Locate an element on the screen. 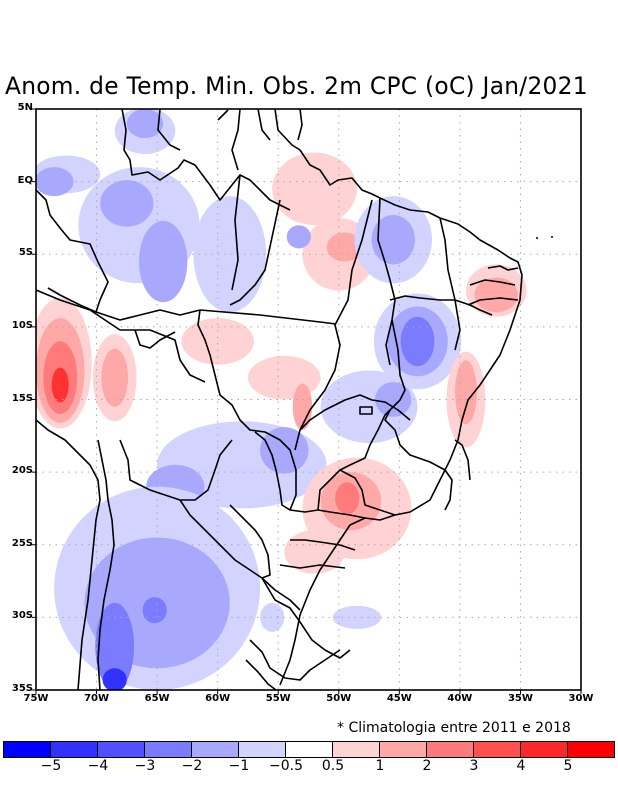 The width and height of the screenshot is (618, 800). colorbar-label: 0.5 is located at coordinates (333, 766).